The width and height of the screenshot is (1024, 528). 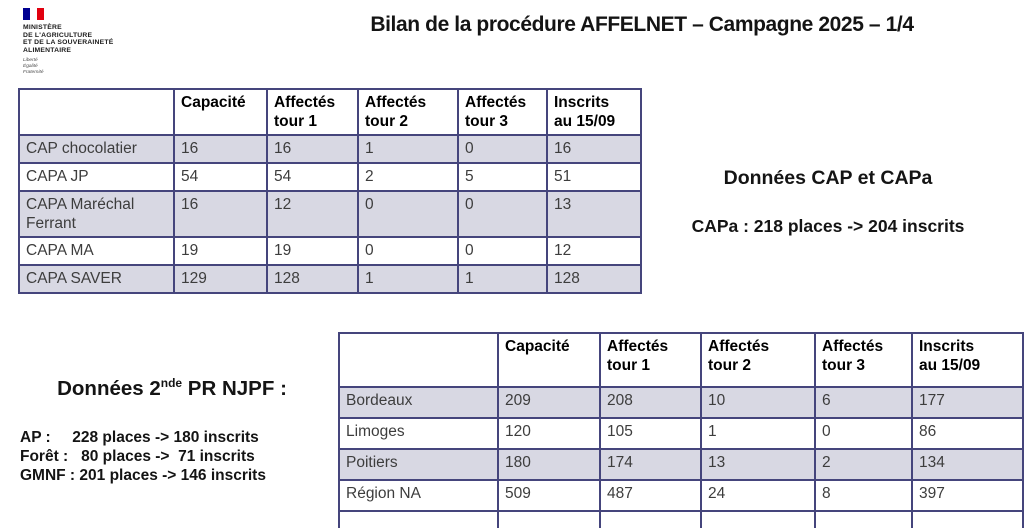 What do you see at coordinates (109, 388) in the screenshot?
I see `njpf-heading-base: Données 2` at bounding box center [109, 388].